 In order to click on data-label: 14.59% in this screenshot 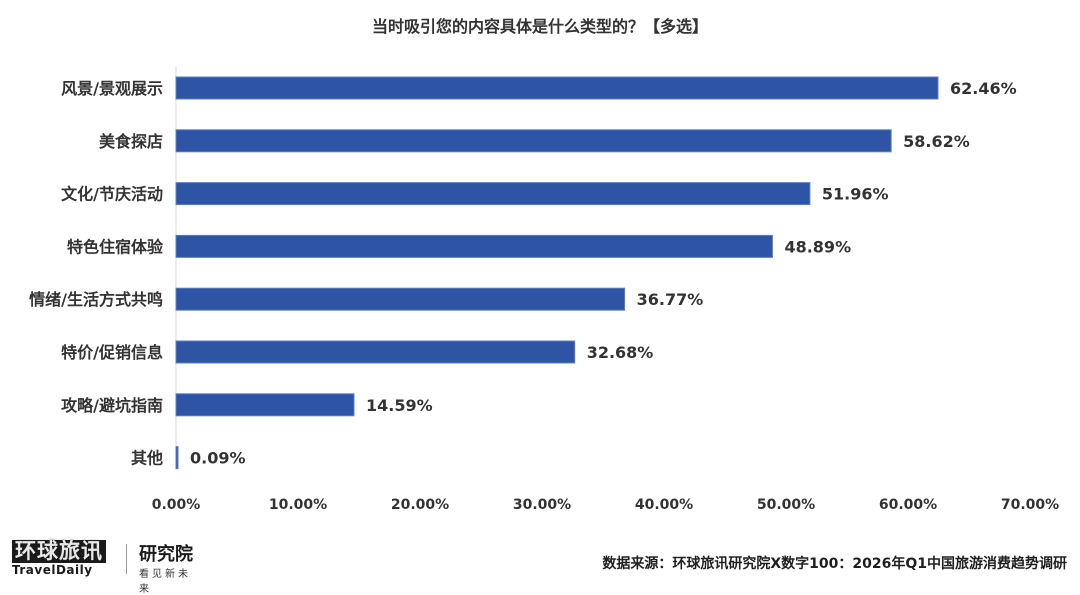, I will do `click(399, 405)`.